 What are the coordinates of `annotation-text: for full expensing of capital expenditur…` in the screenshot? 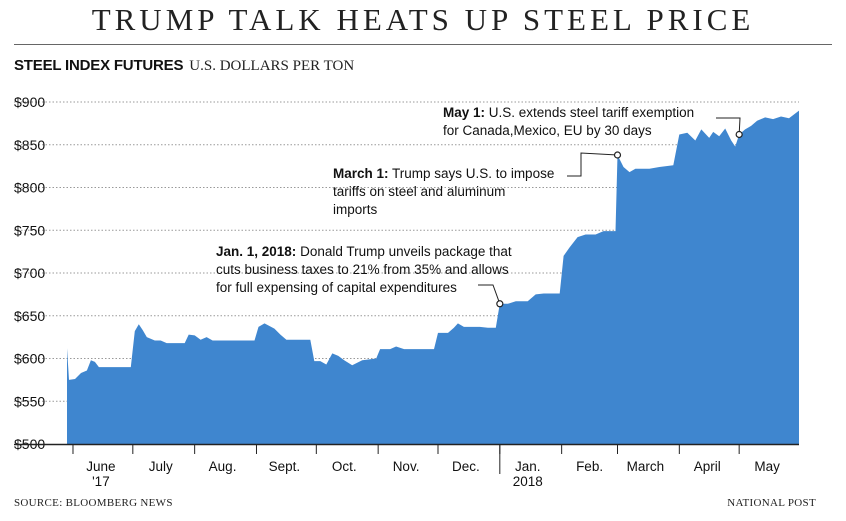 It's located at (336, 287).